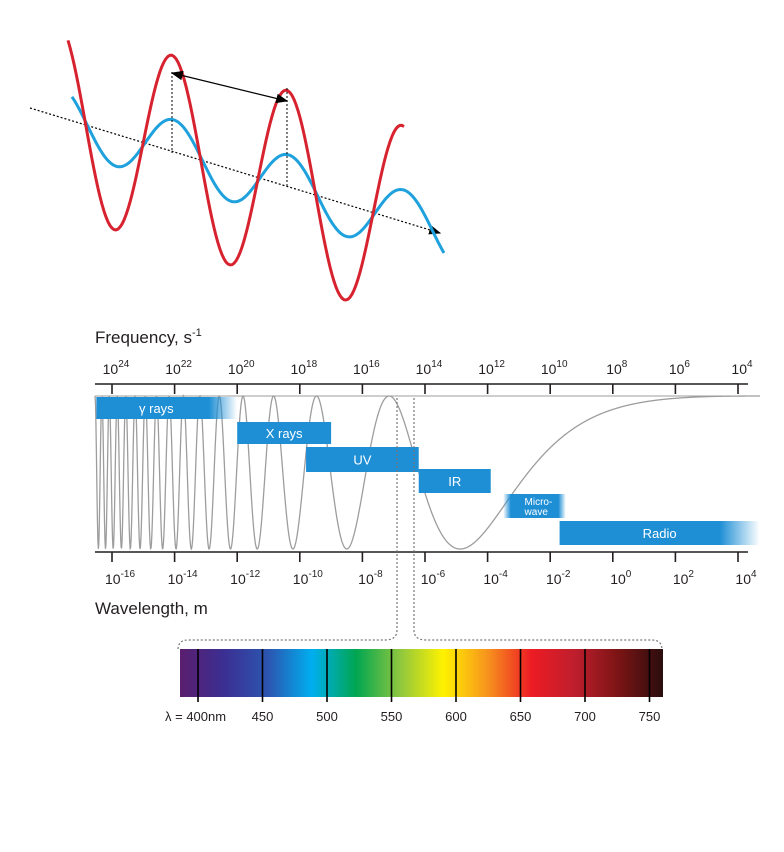  Describe the element at coordinates (742, 368) in the screenshot. I see `frequency-tick-label: 10⁴` at that location.